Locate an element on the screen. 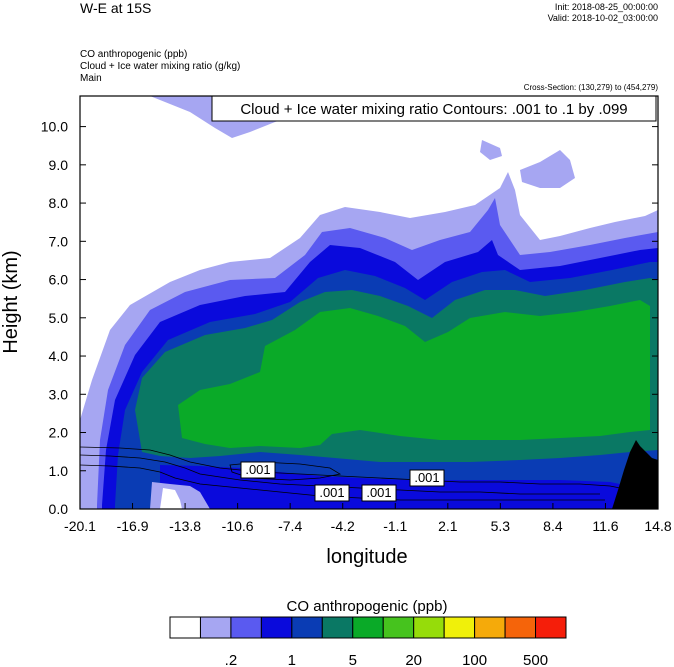 The height and width of the screenshot is (667, 674). x-tick-label: -20.1 is located at coordinates (80, 526).